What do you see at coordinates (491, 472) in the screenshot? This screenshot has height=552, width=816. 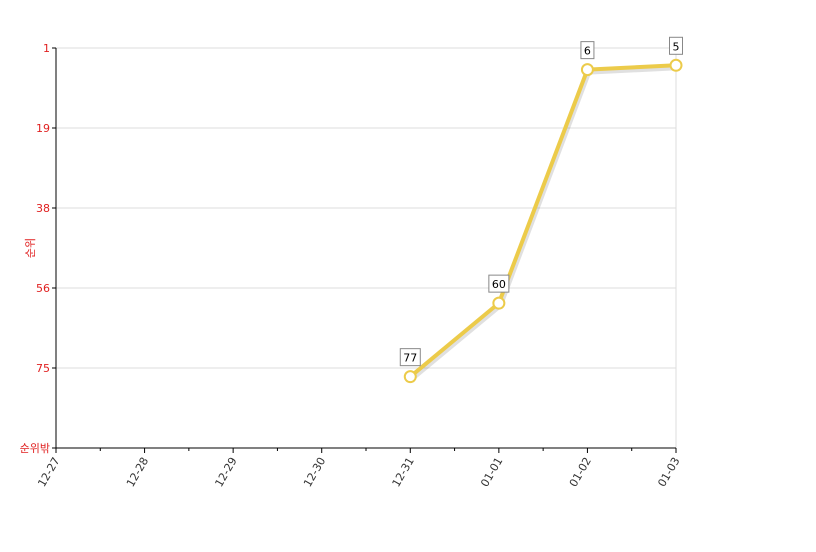 I see `x-tick-label: 01-01` at bounding box center [491, 472].